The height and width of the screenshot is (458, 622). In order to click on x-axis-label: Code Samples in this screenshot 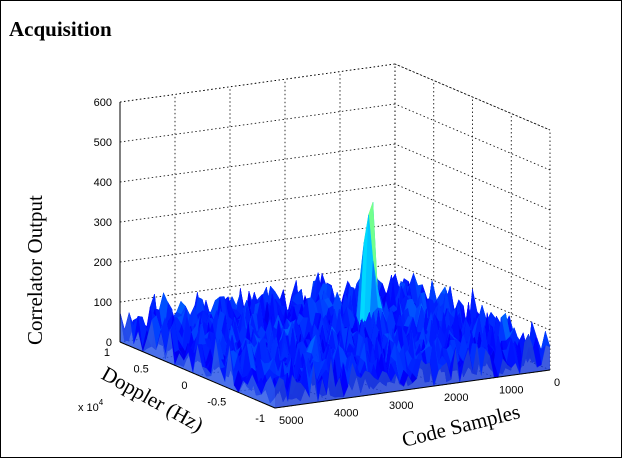, I will do `click(460, 425)`.